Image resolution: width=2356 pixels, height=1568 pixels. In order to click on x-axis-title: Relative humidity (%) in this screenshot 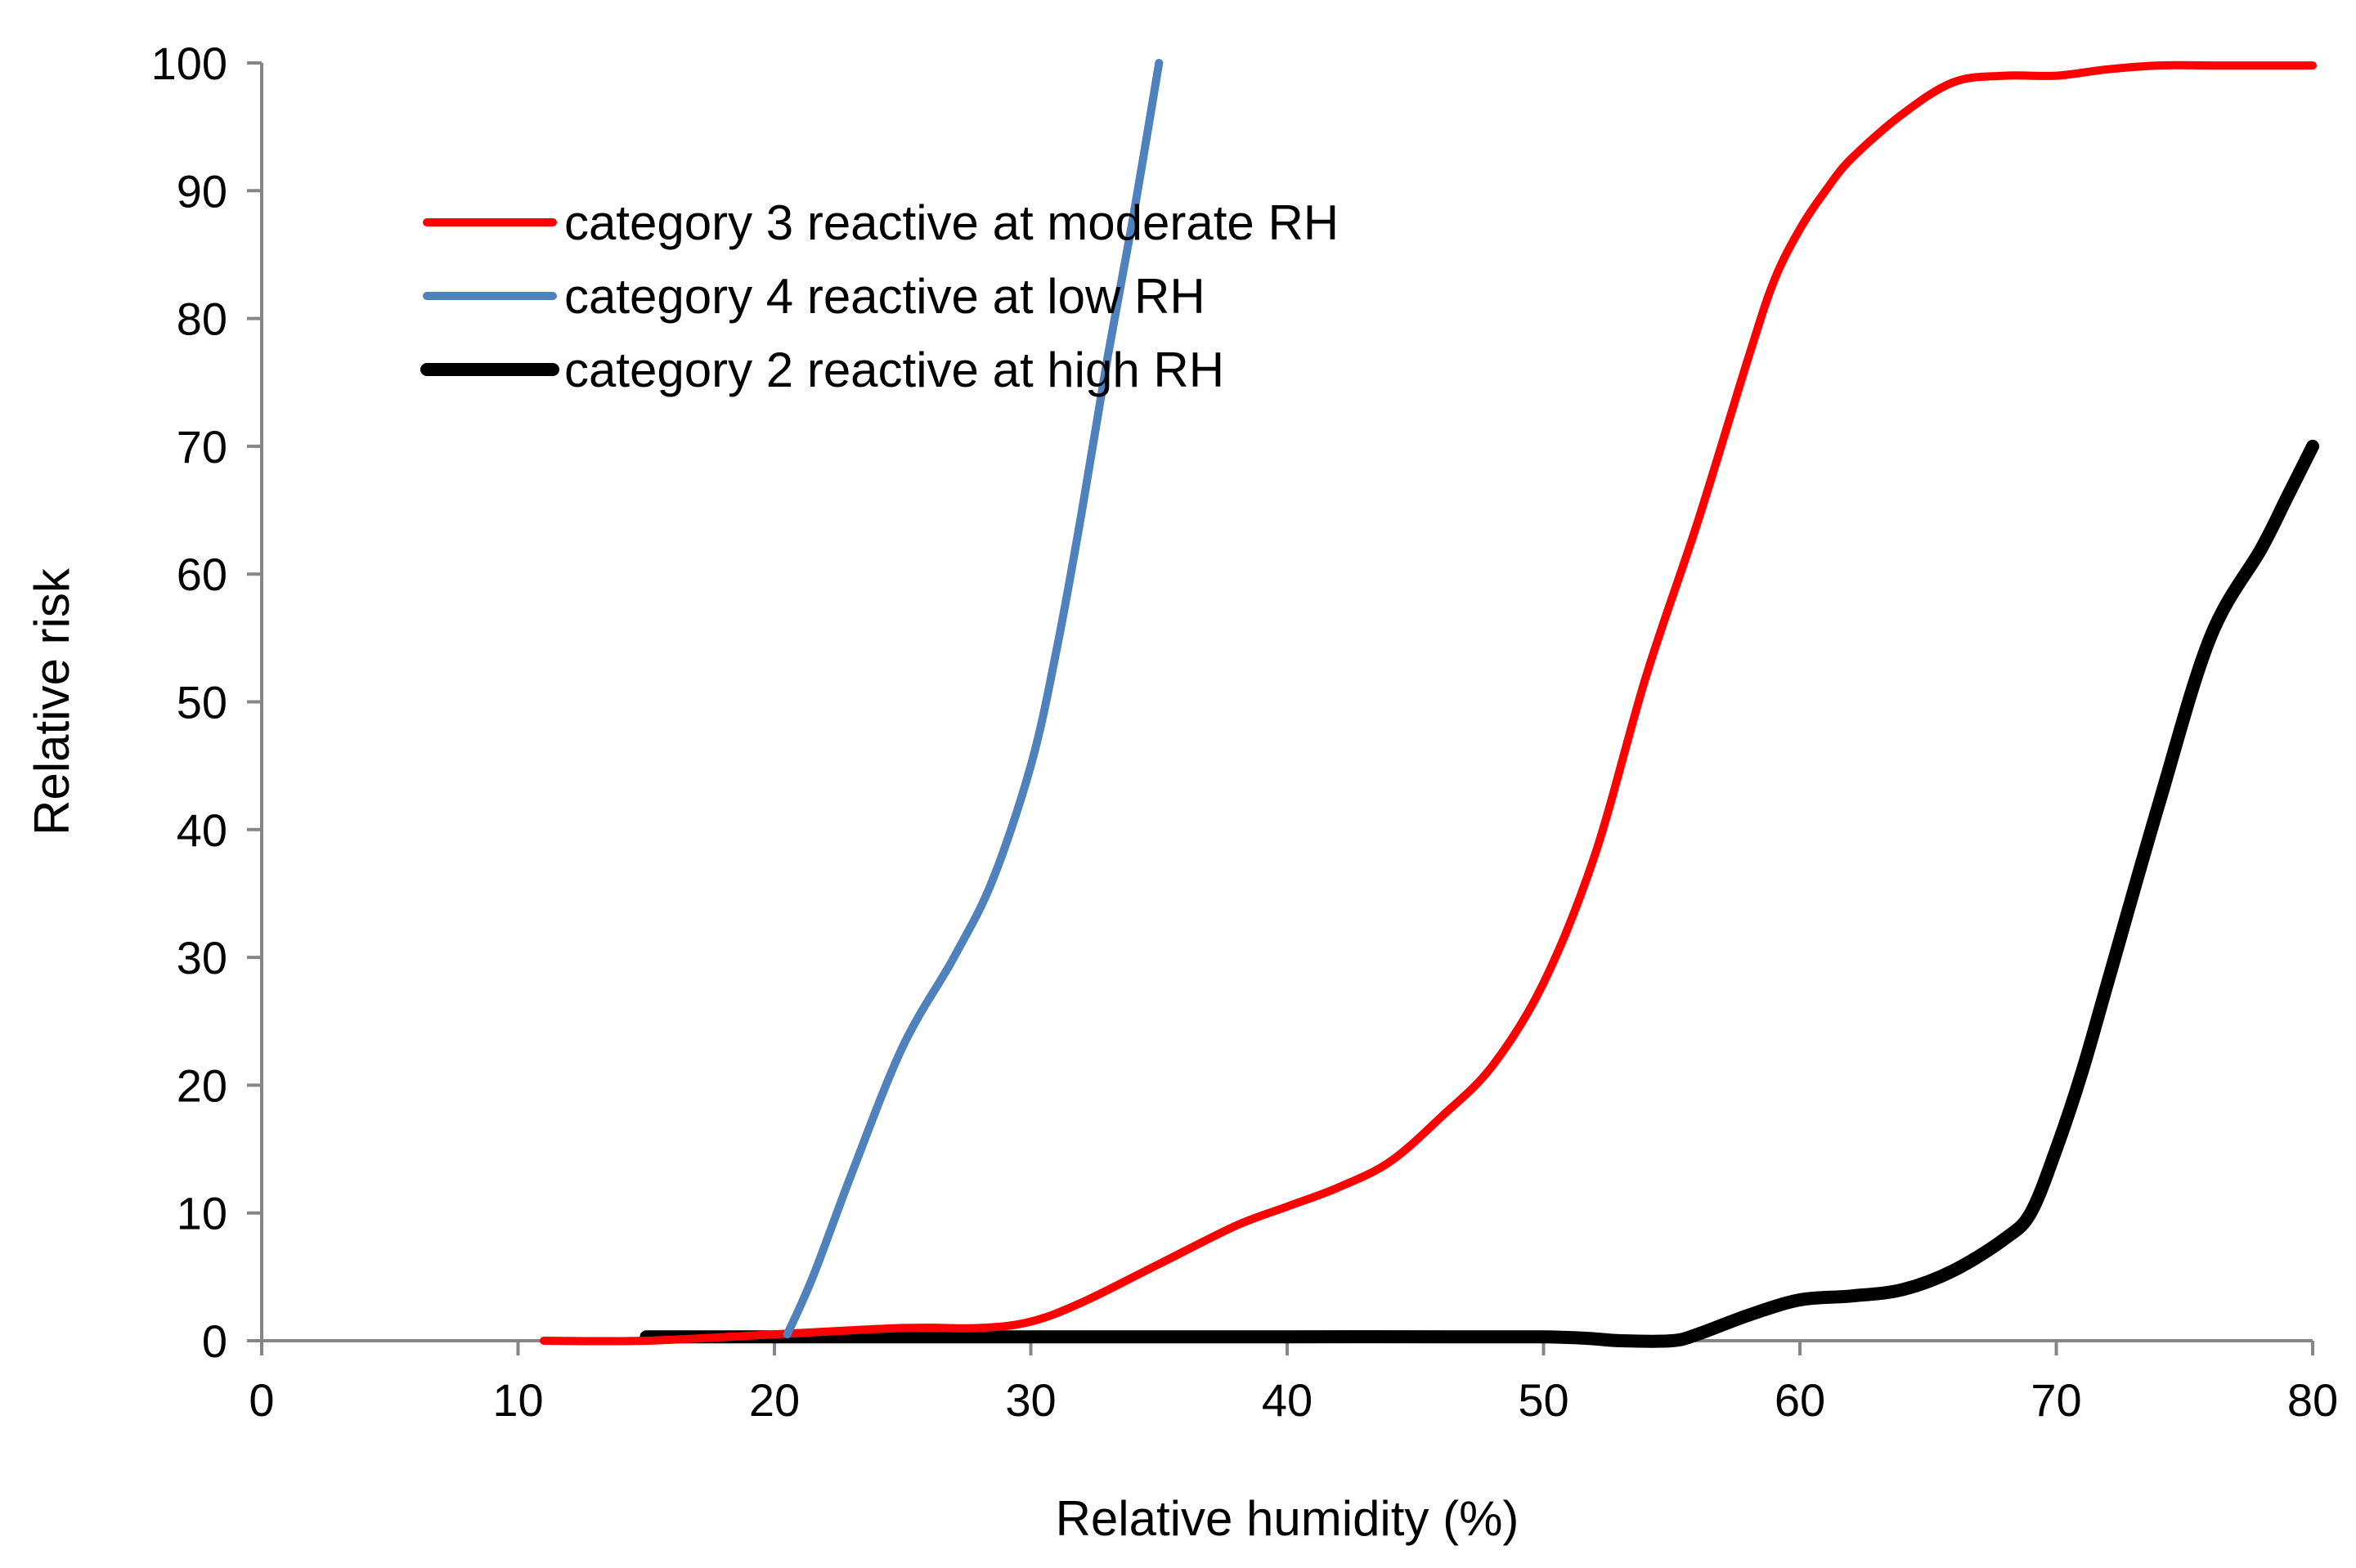, I will do `click(1287, 1518)`.